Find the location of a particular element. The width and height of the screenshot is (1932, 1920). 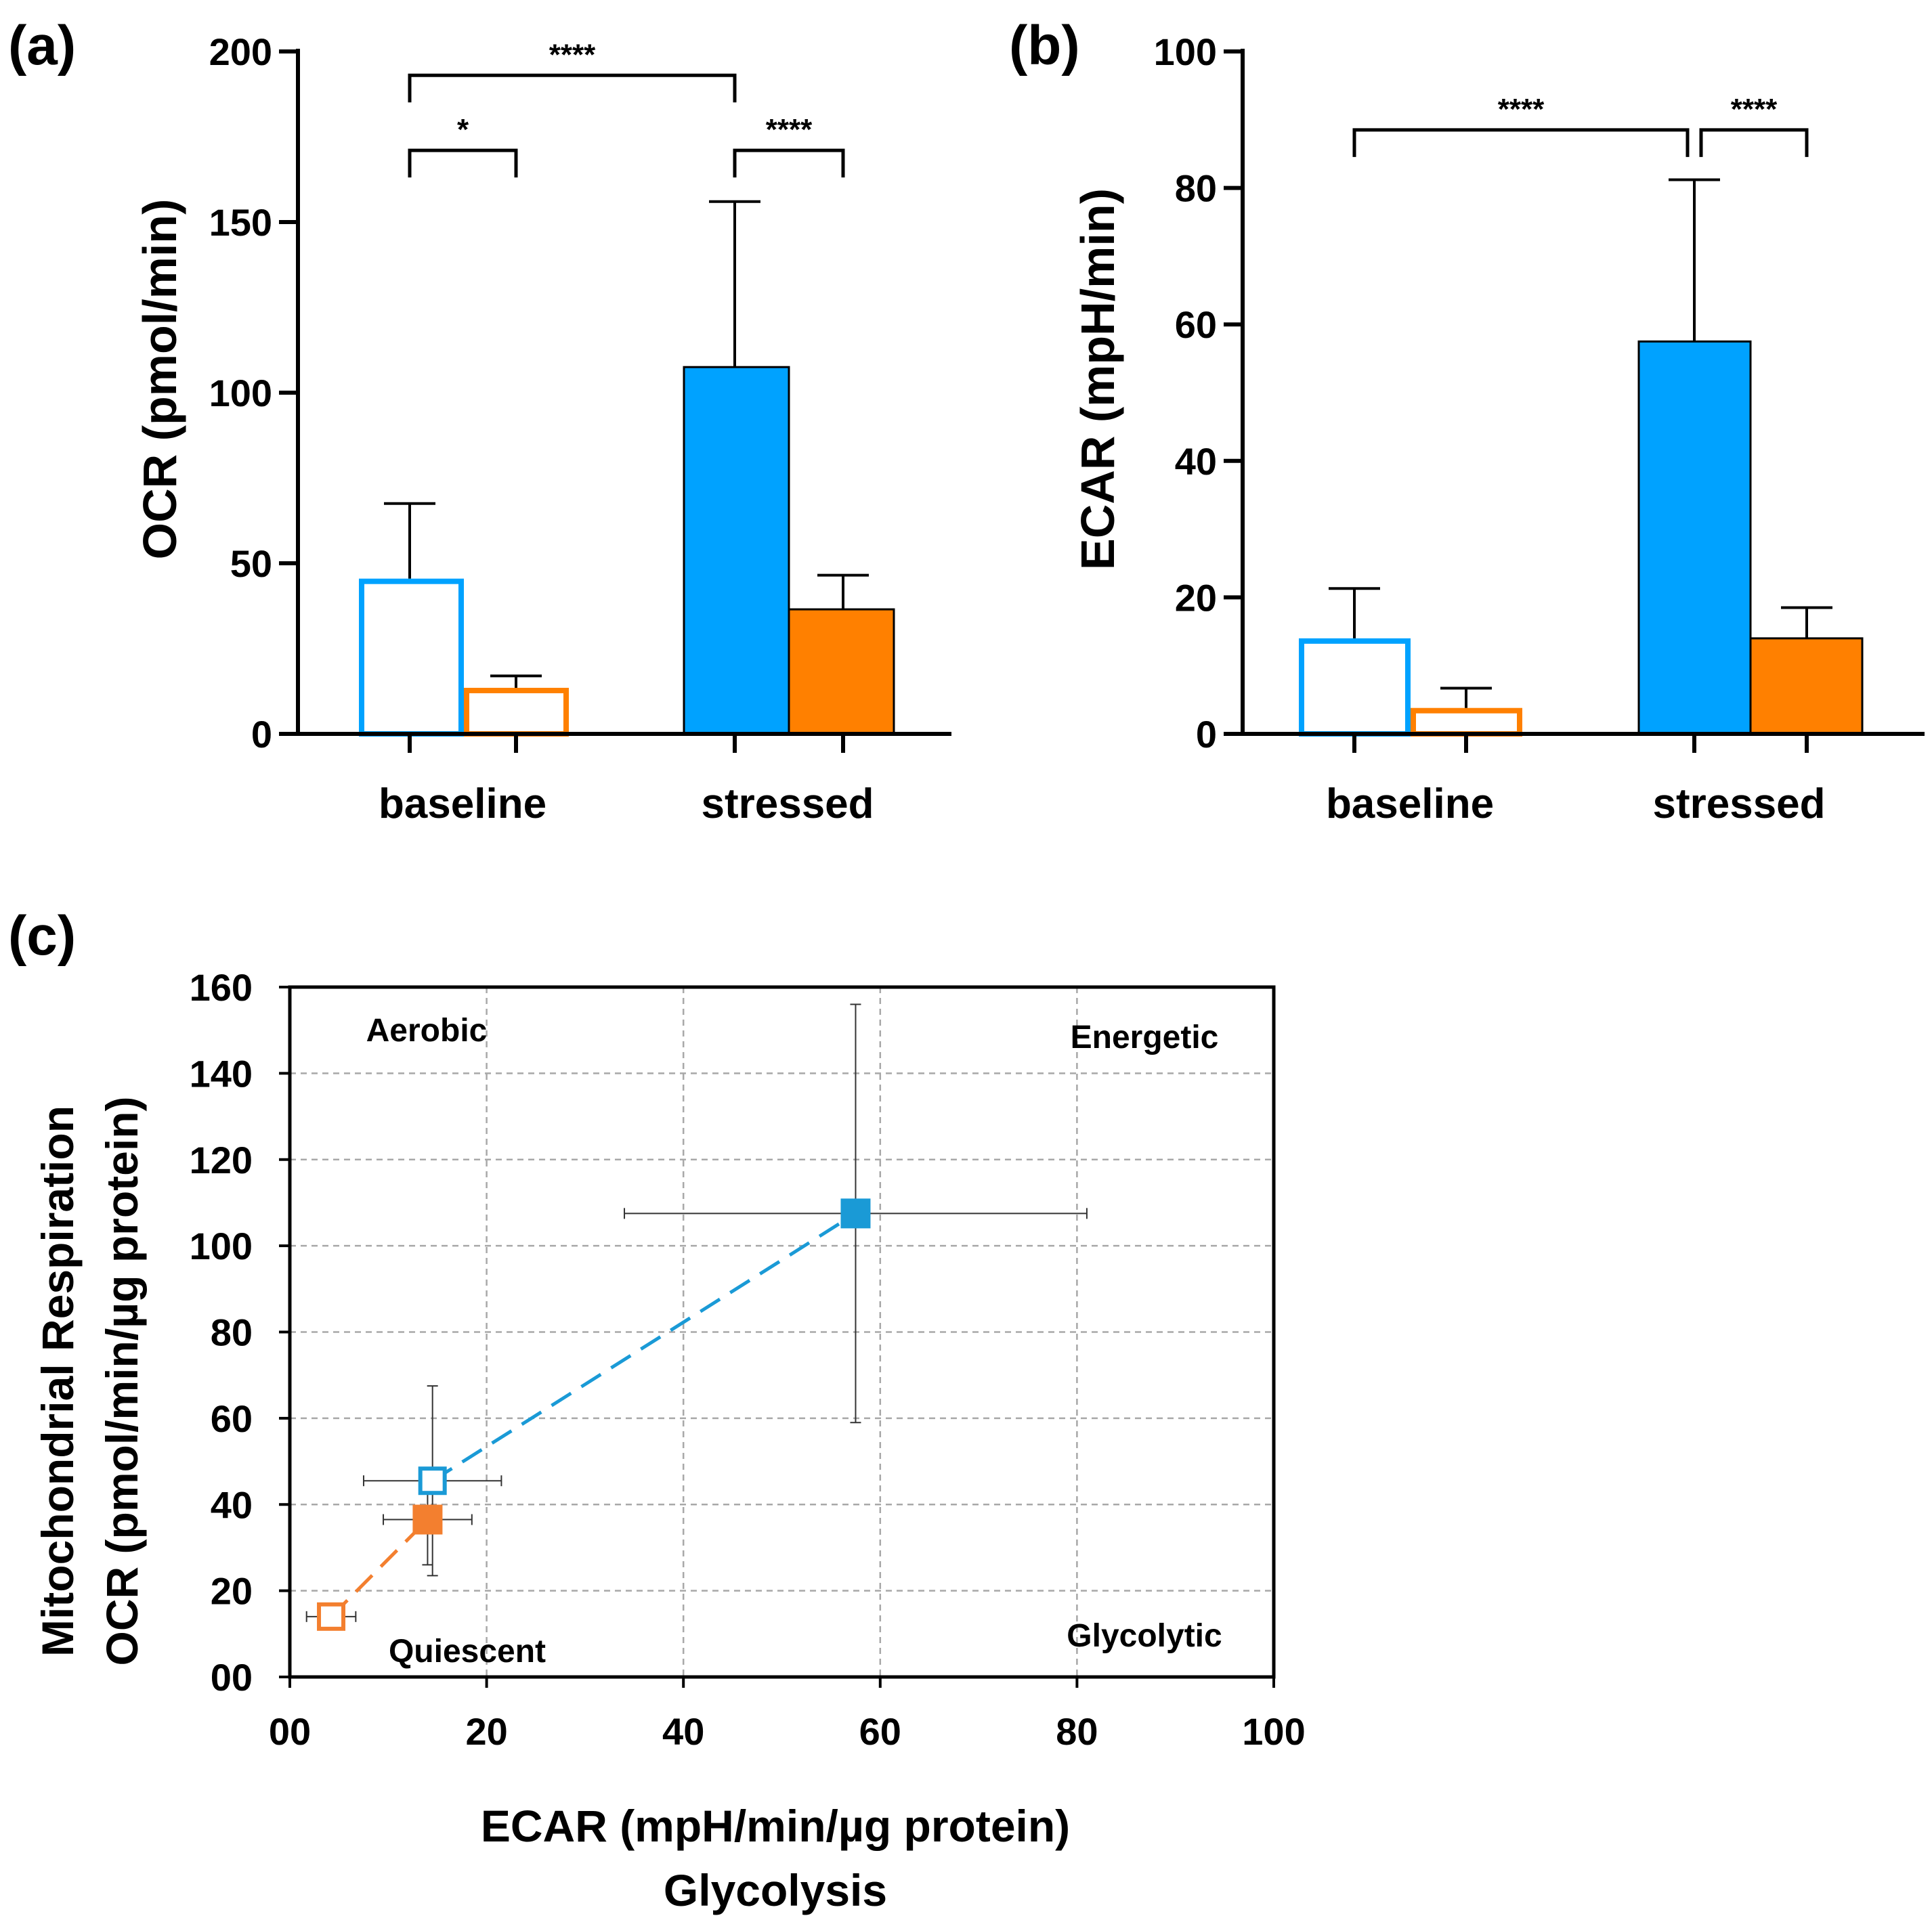

panel-c-xlabel-line2: Glycolysis is located at coordinates (775, 1890).